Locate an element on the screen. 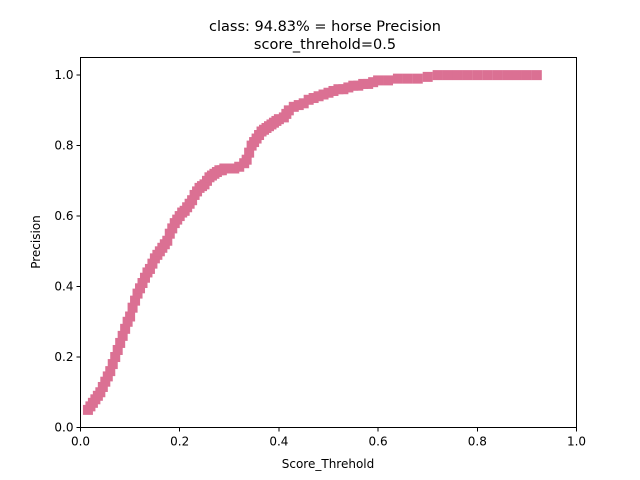  y-tick-label: 1.0 is located at coordinates (63, 75).